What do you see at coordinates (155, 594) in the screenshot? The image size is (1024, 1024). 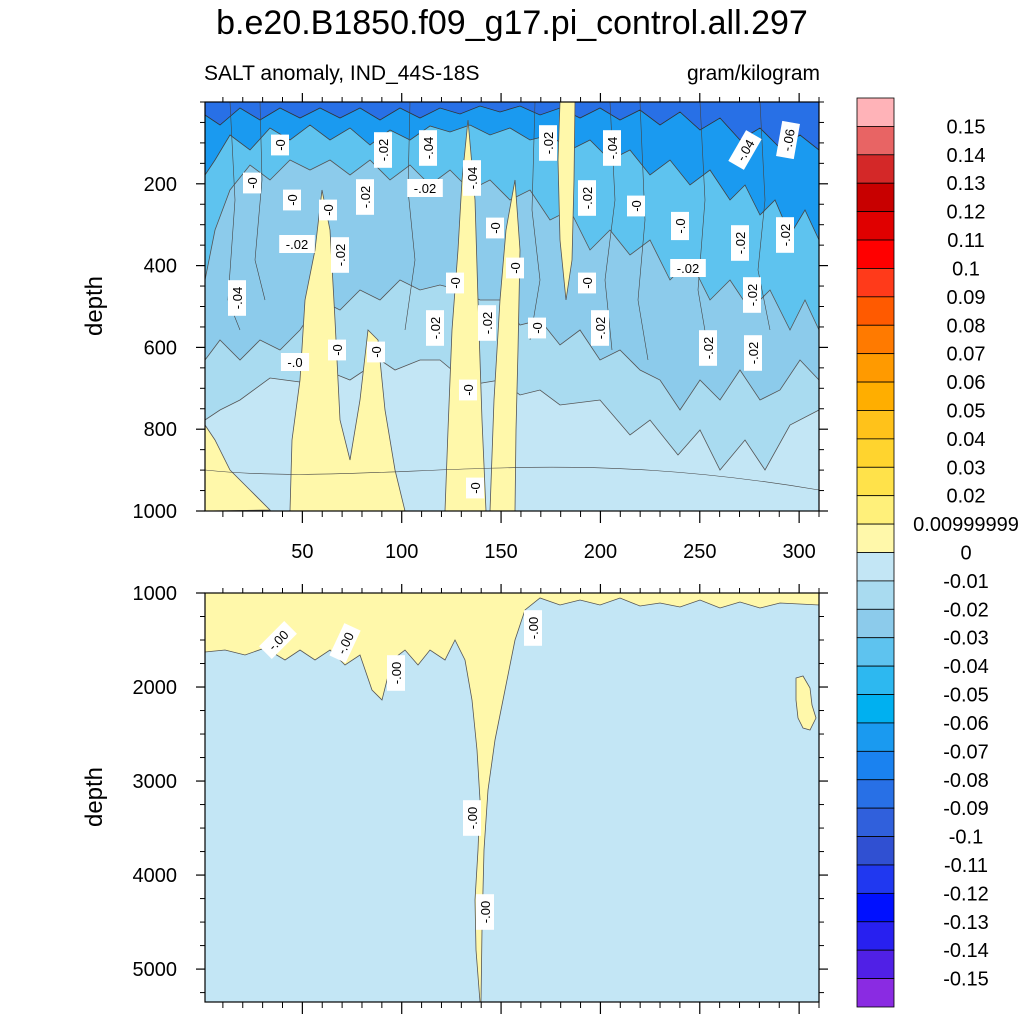 I see `bottom-y-tick-label: 1000` at bounding box center [155, 594].